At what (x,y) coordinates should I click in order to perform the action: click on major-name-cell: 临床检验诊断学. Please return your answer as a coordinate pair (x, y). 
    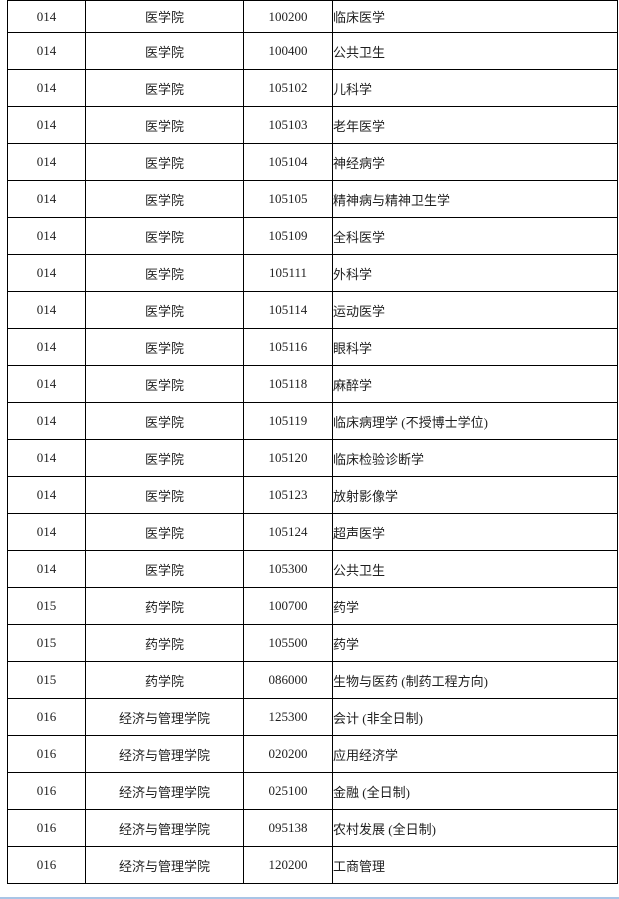
    Looking at the image, I should click on (475, 458).